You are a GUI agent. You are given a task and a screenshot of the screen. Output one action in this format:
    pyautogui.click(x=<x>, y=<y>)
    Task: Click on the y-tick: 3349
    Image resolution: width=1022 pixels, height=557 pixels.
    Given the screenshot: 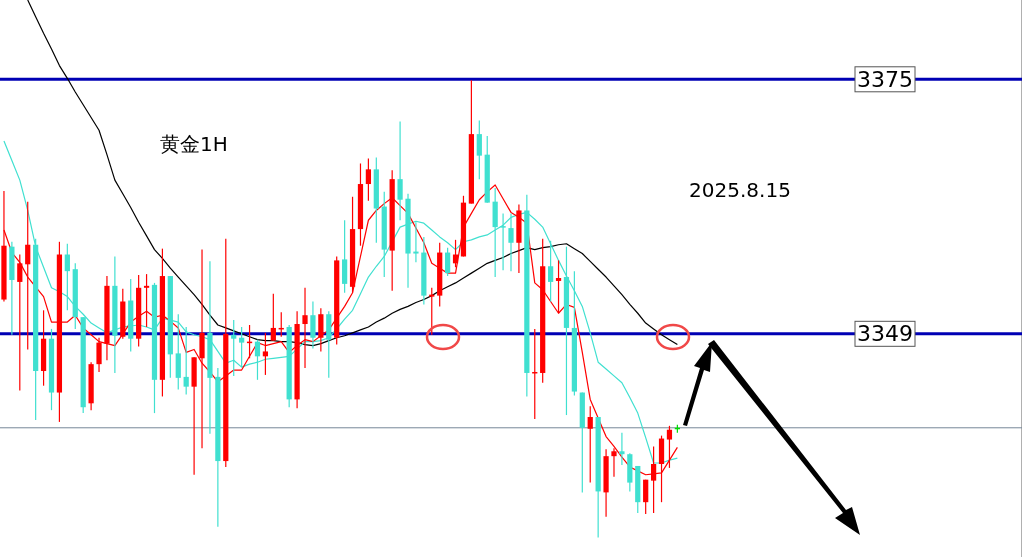 What is the action you would take?
    pyautogui.click(x=885, y=333)
    